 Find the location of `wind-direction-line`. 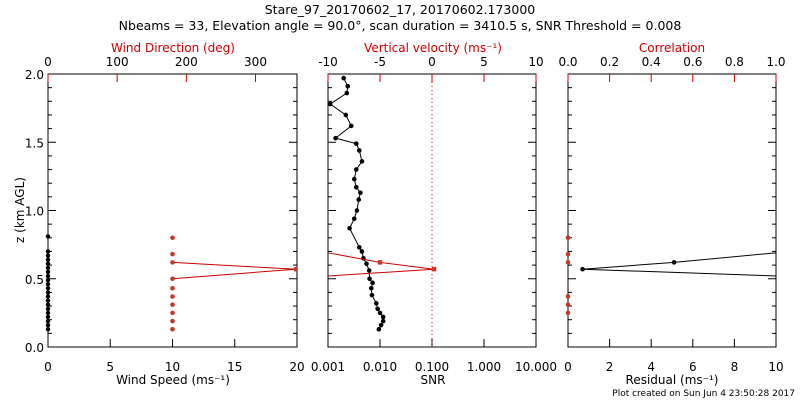

wind-direction-line is located at coordinates (234, 270).